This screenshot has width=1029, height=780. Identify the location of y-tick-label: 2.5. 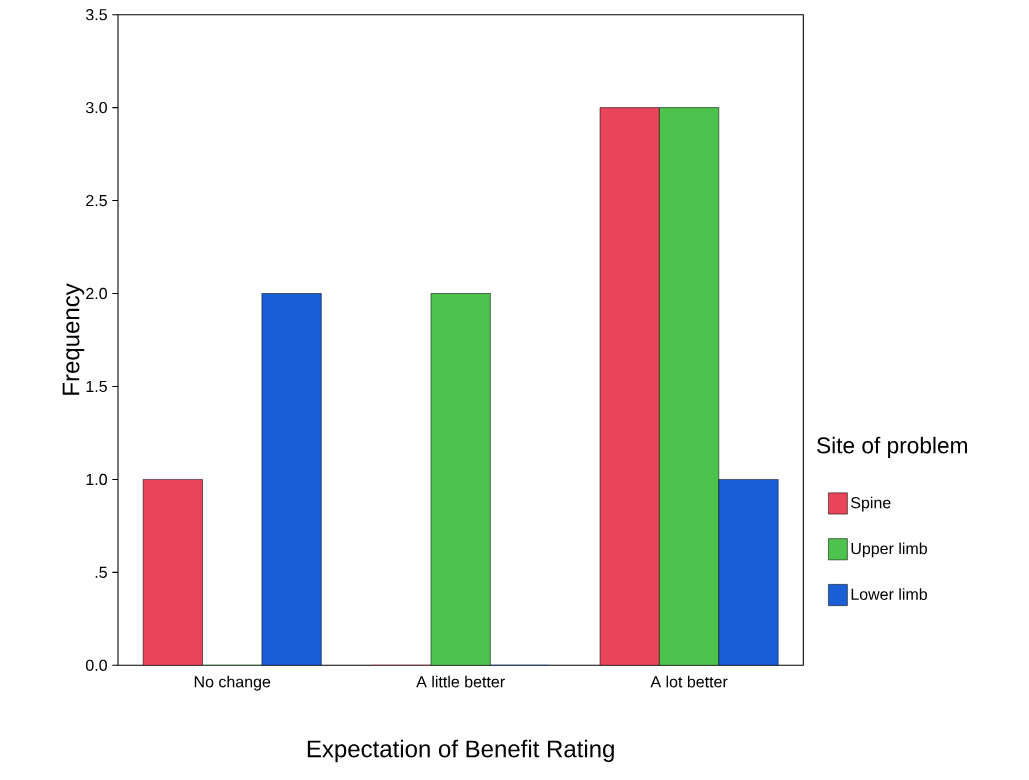
(96, 200).